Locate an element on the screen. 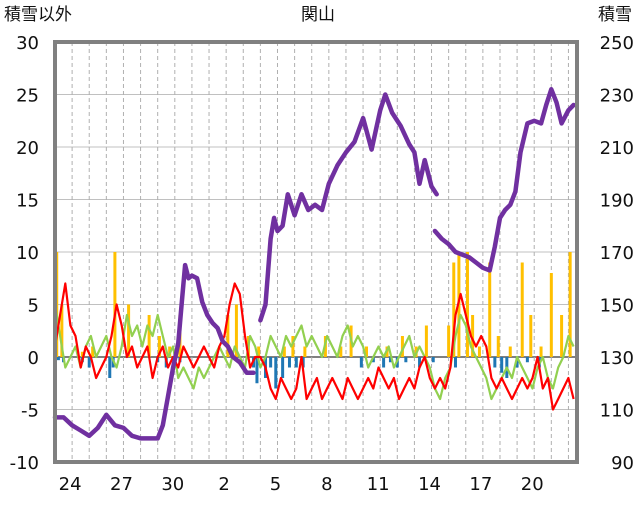 Image resolution: width=636 pixels, height=505 pixels. left-tick-label: -10 is located at coordinates (24, 463).